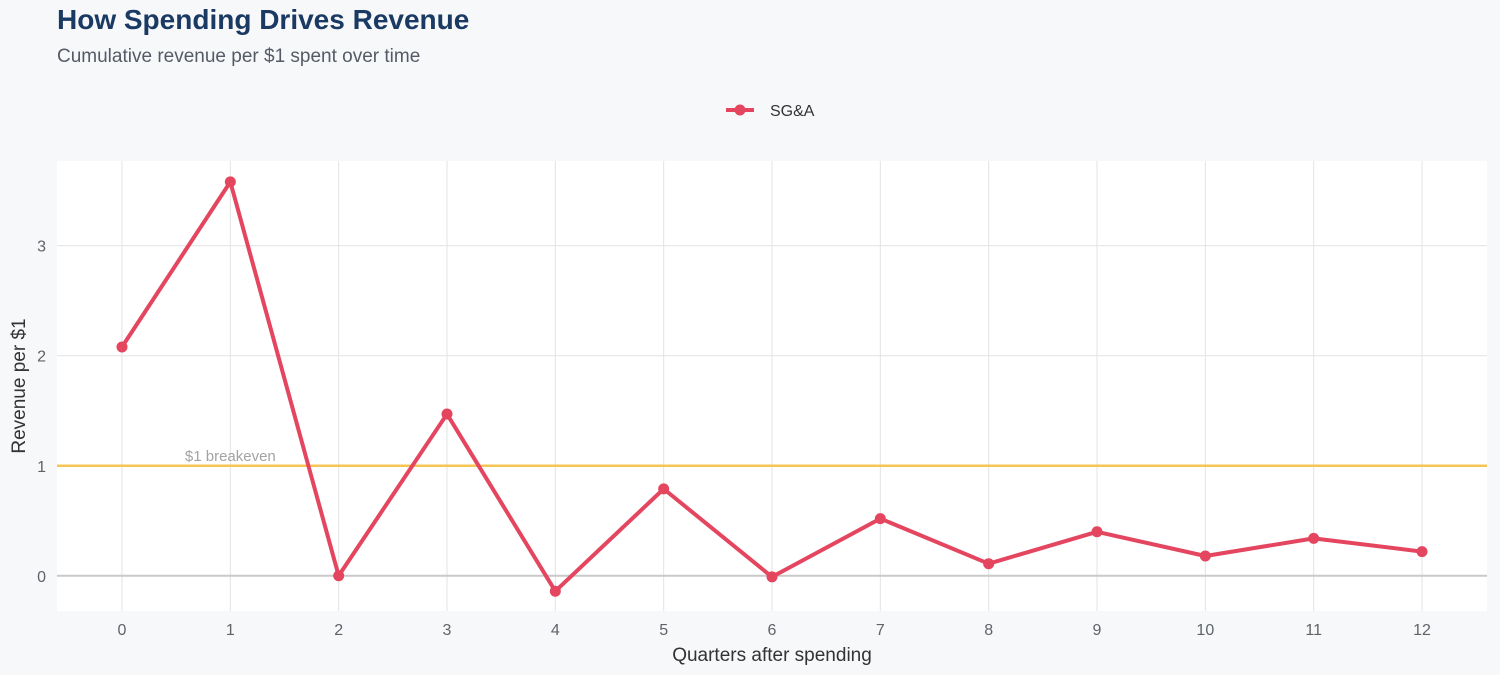 This screenshot has height=675, width=1500. What do you see at coordinates (122, 630) in the screenshot?
I see `x-tick-label: 0` at bounding box center [122, 630].